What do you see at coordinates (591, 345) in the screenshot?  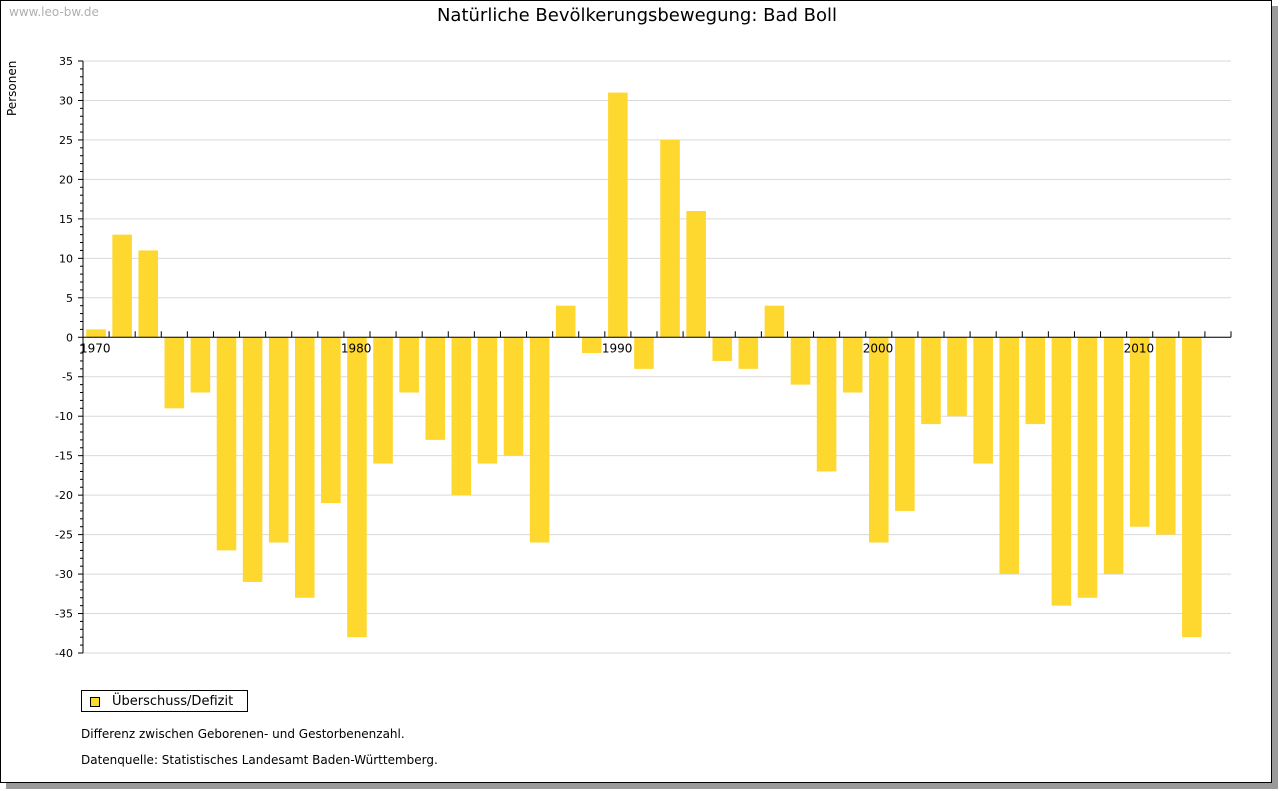 I see `bar-1989` at bounding box center [591, 345].